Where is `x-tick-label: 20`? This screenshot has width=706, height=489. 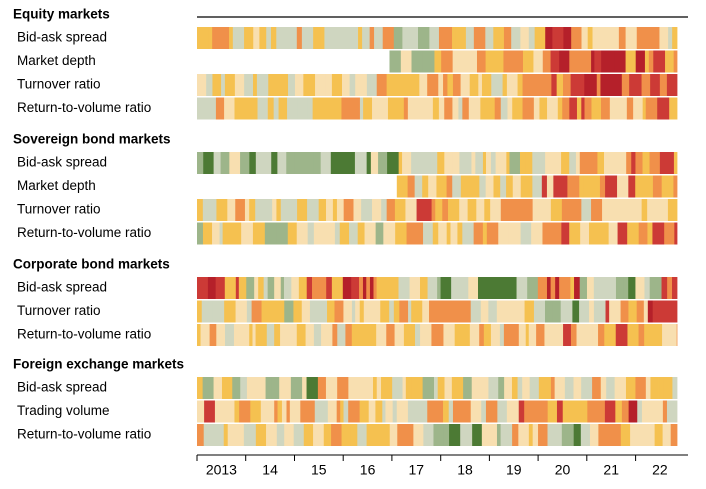 x-tick-label: 20 is located at coordinates (563, 470).